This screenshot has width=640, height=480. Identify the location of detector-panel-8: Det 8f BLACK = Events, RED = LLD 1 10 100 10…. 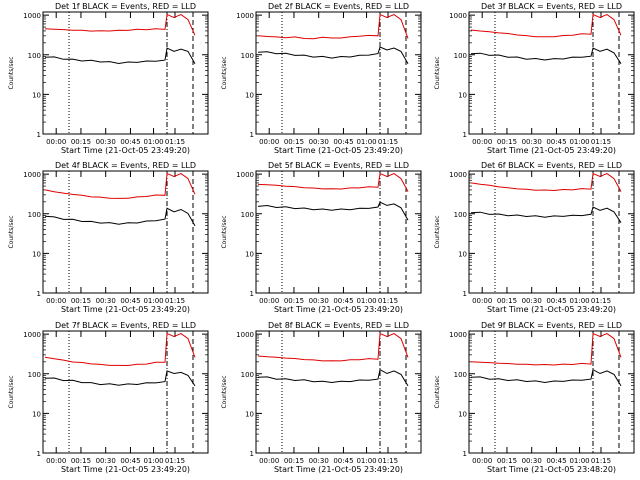
(321, 397).